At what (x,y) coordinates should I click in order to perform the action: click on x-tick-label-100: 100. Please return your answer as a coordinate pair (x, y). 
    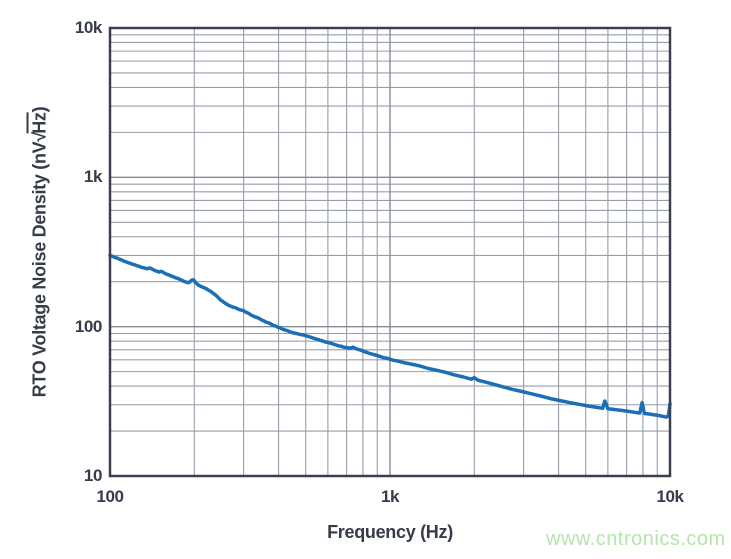
    Looking at the image, I should click on (110, 496).